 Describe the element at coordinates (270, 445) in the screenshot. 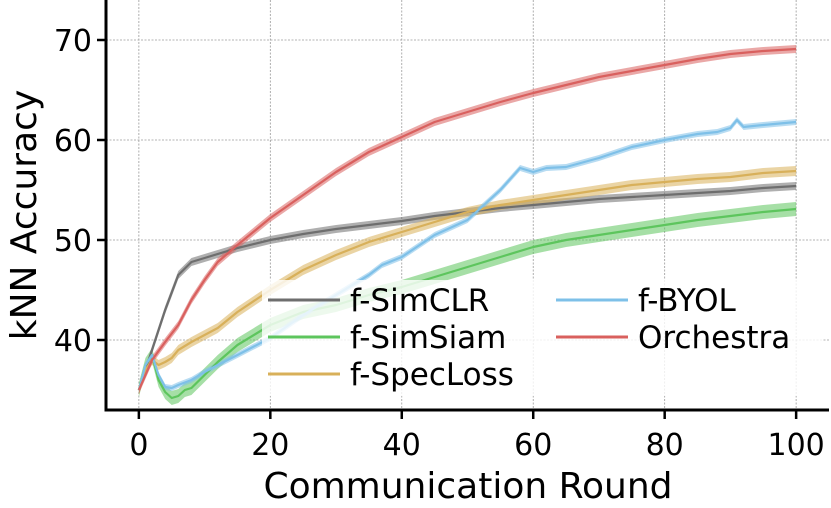

I see `x-tick-label-20: 20` at that location.